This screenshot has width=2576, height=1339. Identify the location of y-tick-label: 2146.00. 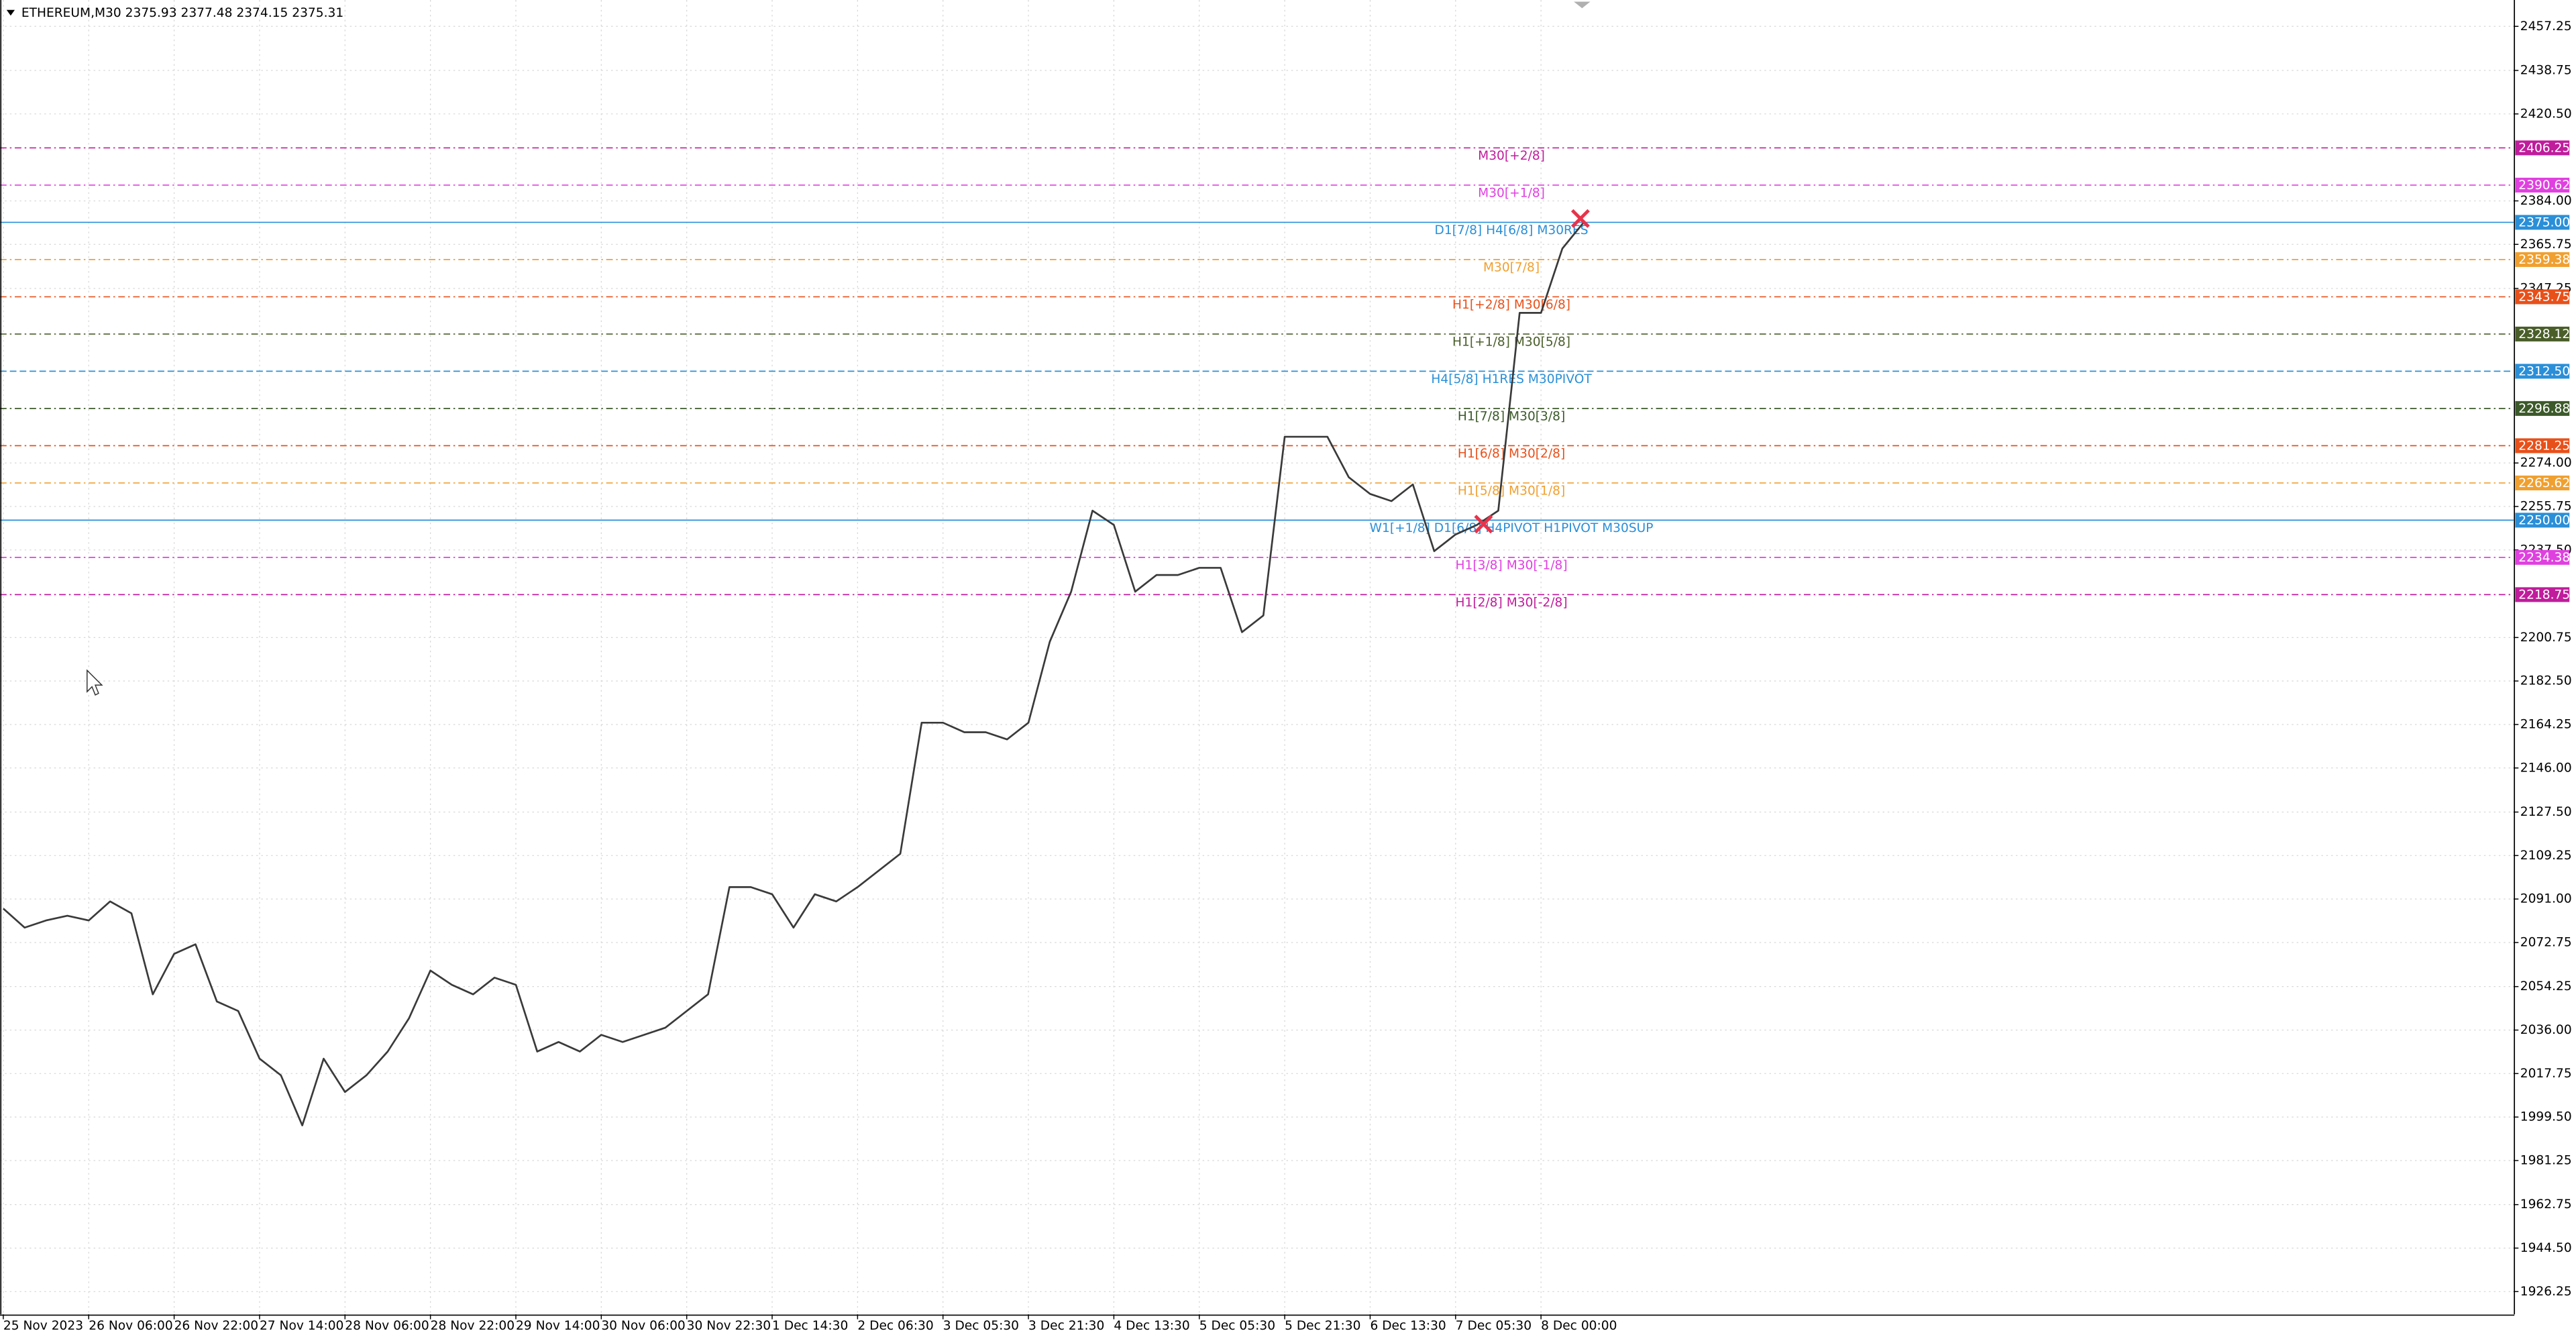
(2546, 768).